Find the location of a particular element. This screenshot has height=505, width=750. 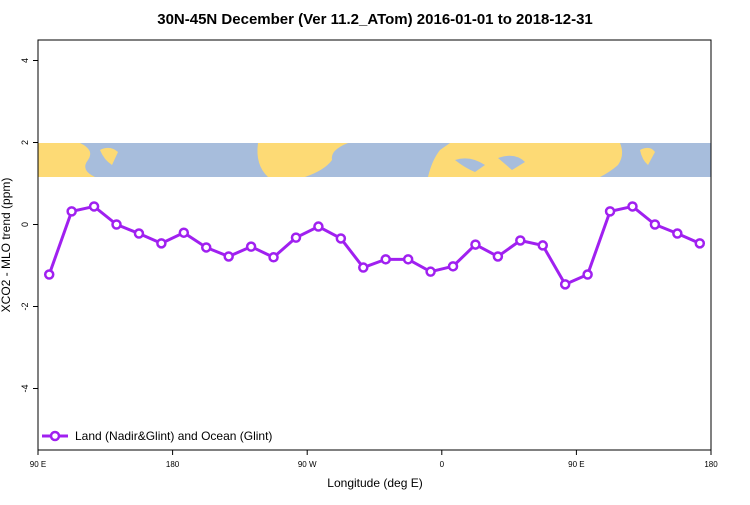

legend-label: Land (Nadir&Glint) and Ocean (Glint) is located at coordinates (173, 436).